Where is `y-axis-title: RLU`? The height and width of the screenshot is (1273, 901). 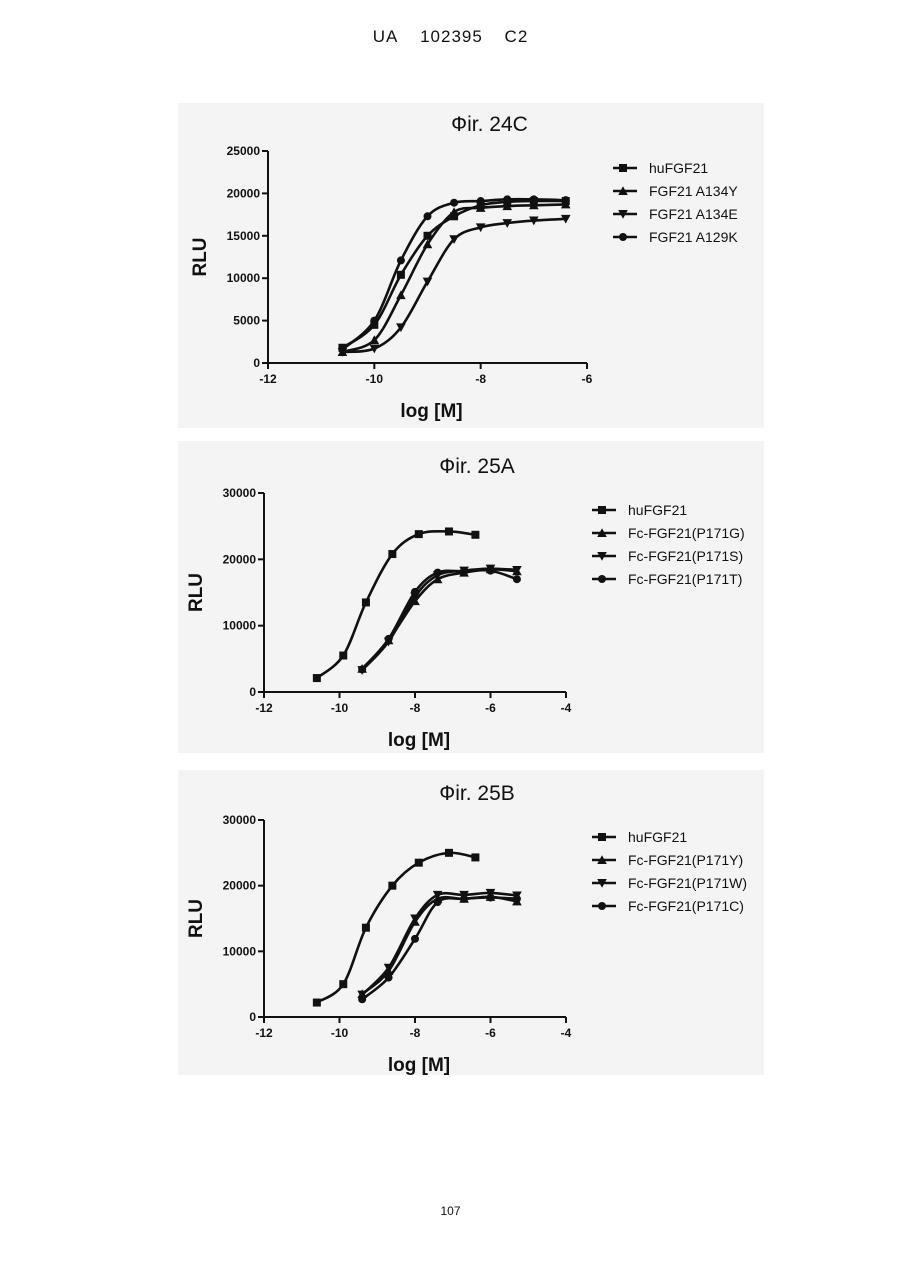 y-axis-title: RLU is located at coordinates (196, 918).